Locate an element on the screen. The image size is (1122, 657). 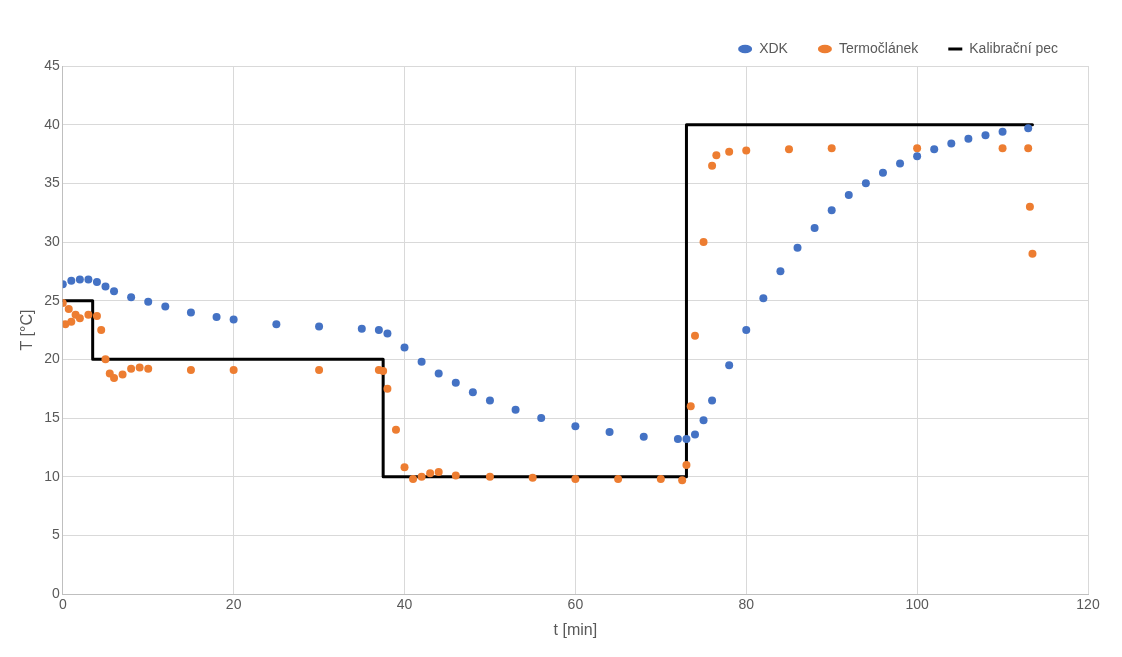
x-tick-label: 80 is located at coordinates (746, 604).